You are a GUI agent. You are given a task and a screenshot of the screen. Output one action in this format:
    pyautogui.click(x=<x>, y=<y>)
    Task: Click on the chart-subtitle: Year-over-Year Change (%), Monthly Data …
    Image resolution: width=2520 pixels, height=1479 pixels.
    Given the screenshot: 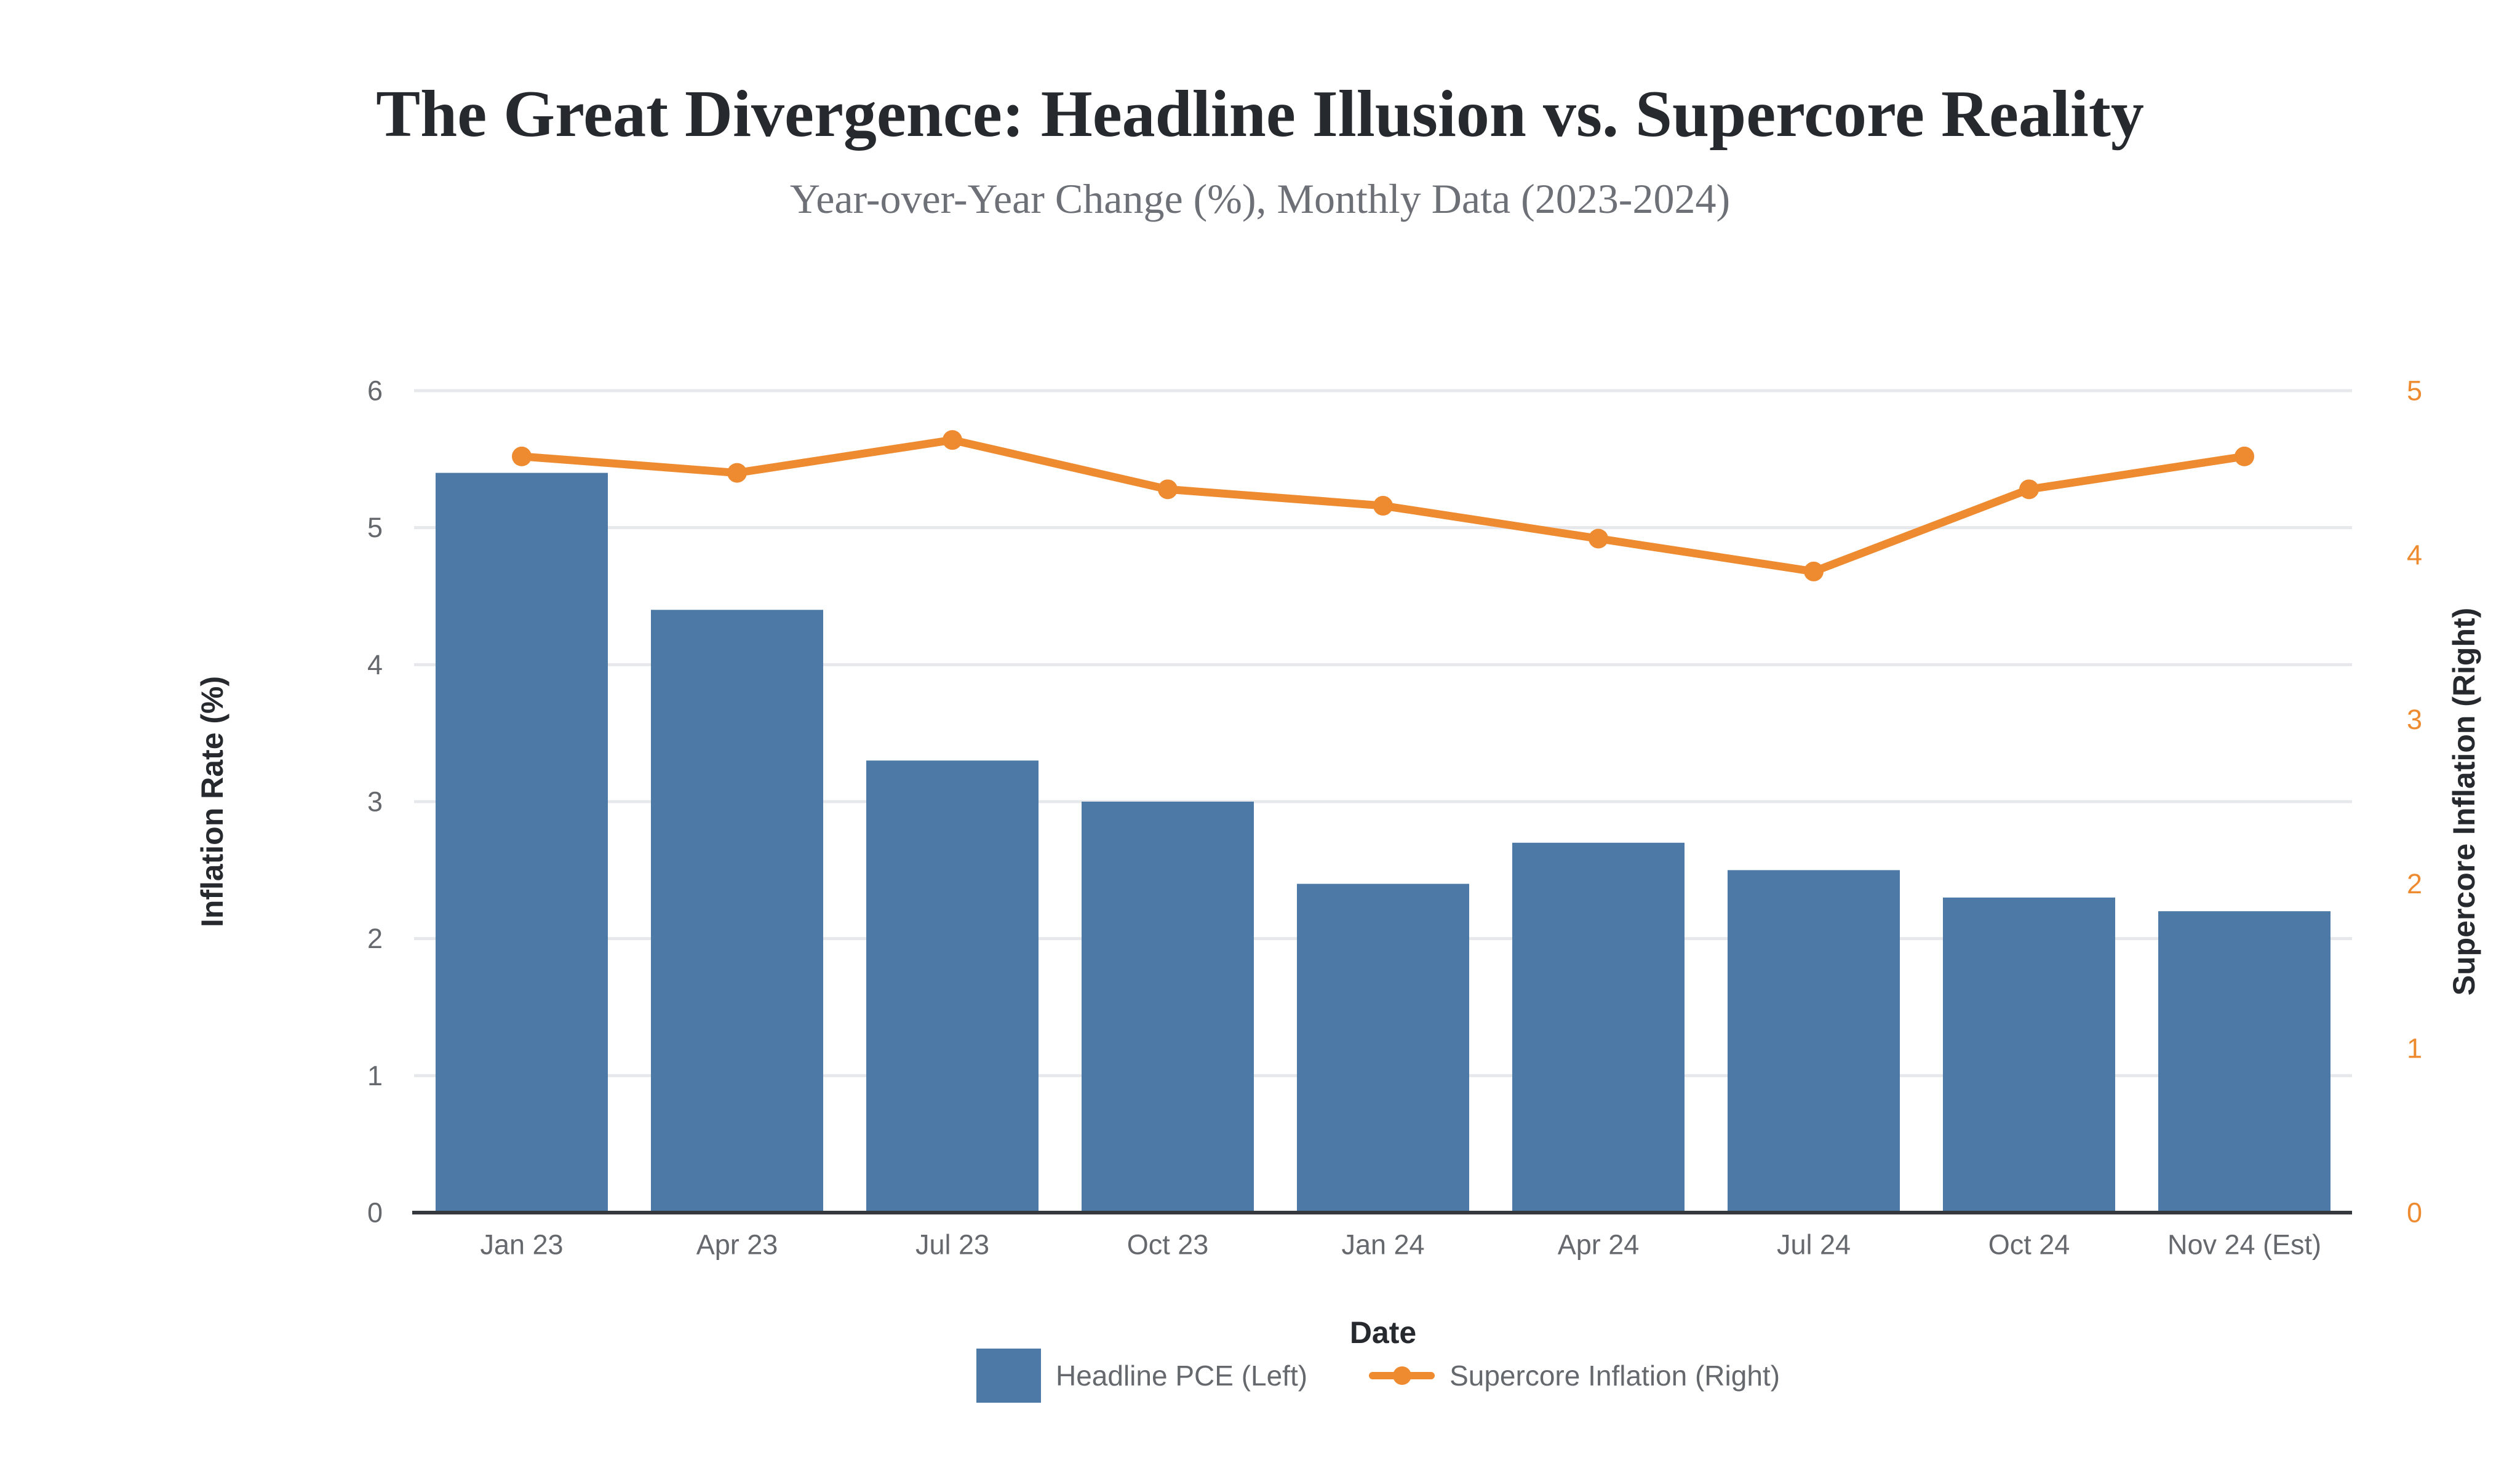 What is the action you would take?
    pyautogui.click(x=1260, y=198)
    